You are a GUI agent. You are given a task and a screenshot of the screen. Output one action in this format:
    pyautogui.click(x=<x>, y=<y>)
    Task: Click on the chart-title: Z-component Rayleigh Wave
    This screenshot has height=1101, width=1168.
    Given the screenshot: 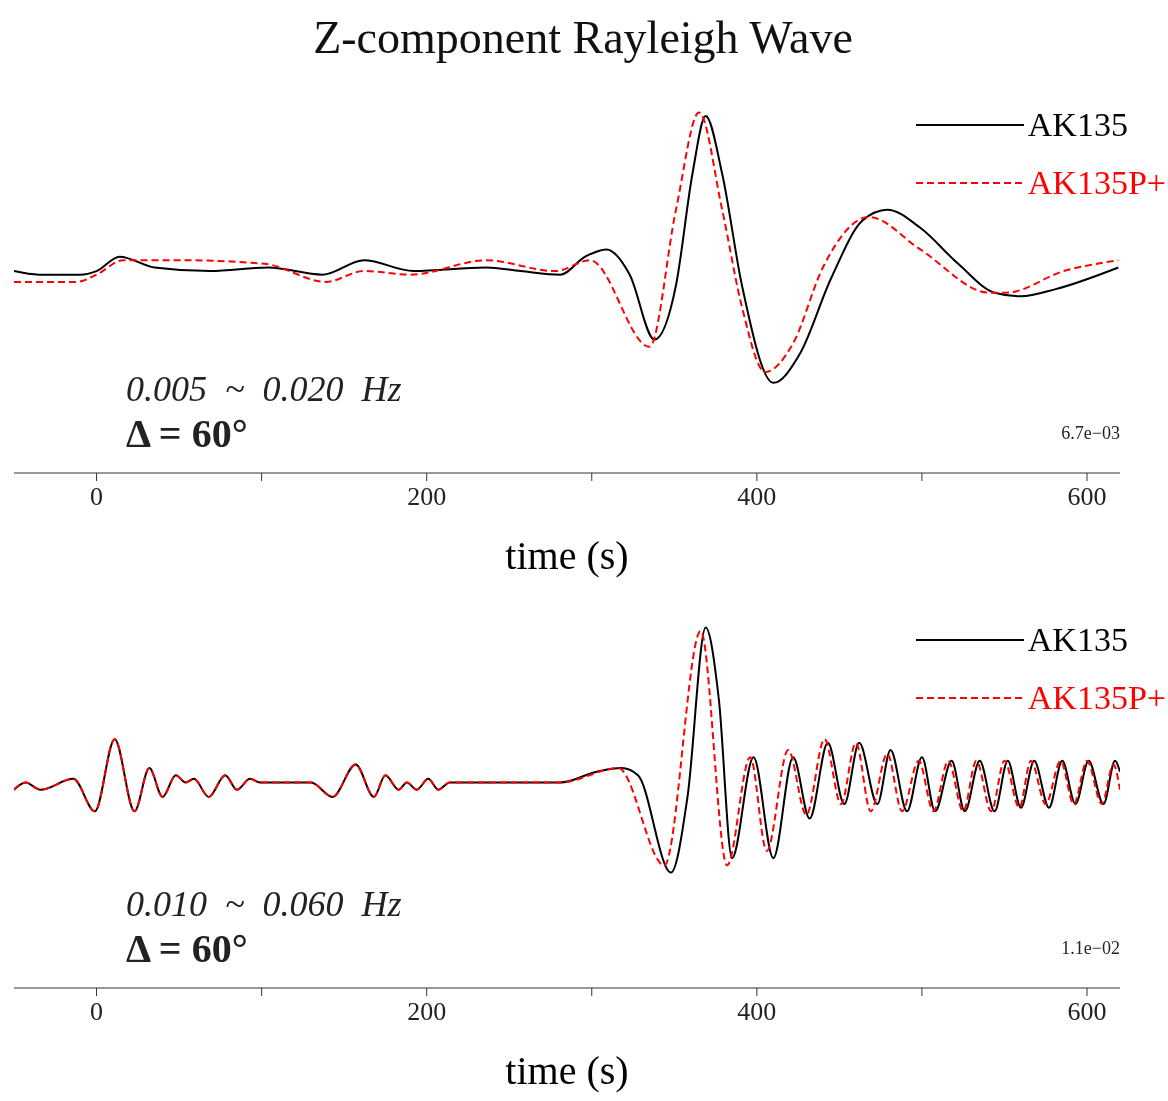 What is the action you would take?
    pyautogui.click(x=583, y=38)
    